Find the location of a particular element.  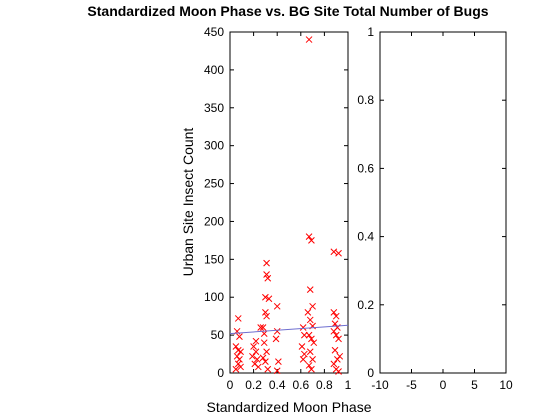

x-tick-label: -5 is located at coordinates (411, 385).